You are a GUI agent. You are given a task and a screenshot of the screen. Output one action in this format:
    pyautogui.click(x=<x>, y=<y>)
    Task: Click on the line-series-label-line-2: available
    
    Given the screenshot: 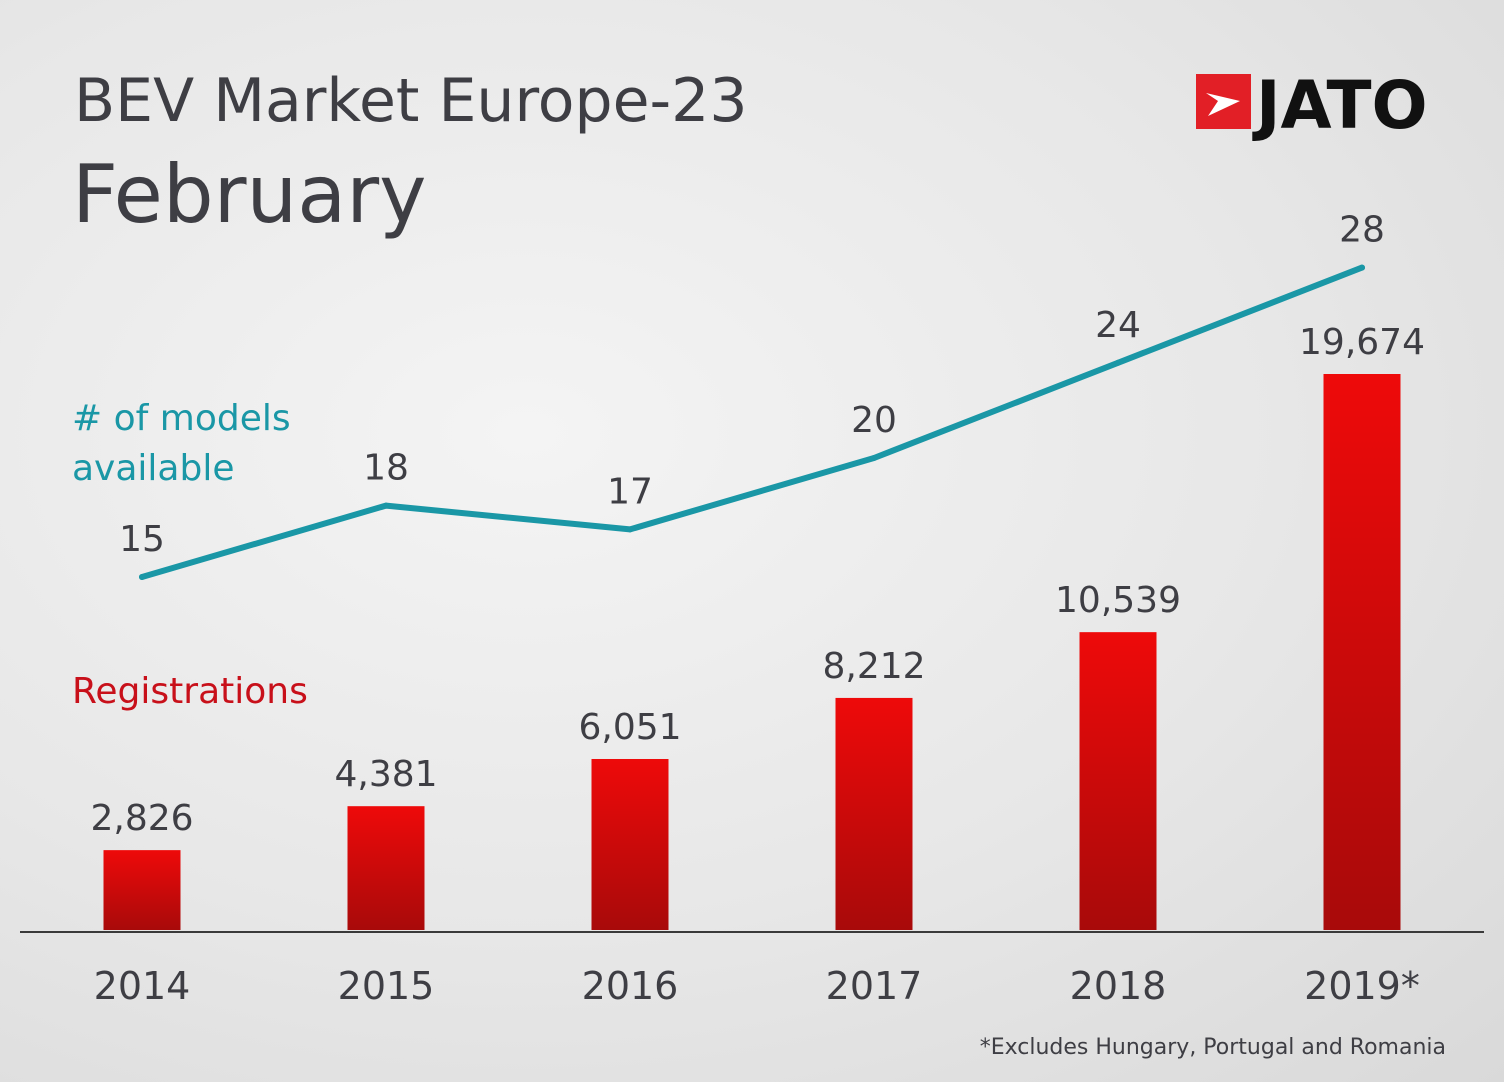 What is the action you would take?
    pyautogui.click(x=153, y=468)
    